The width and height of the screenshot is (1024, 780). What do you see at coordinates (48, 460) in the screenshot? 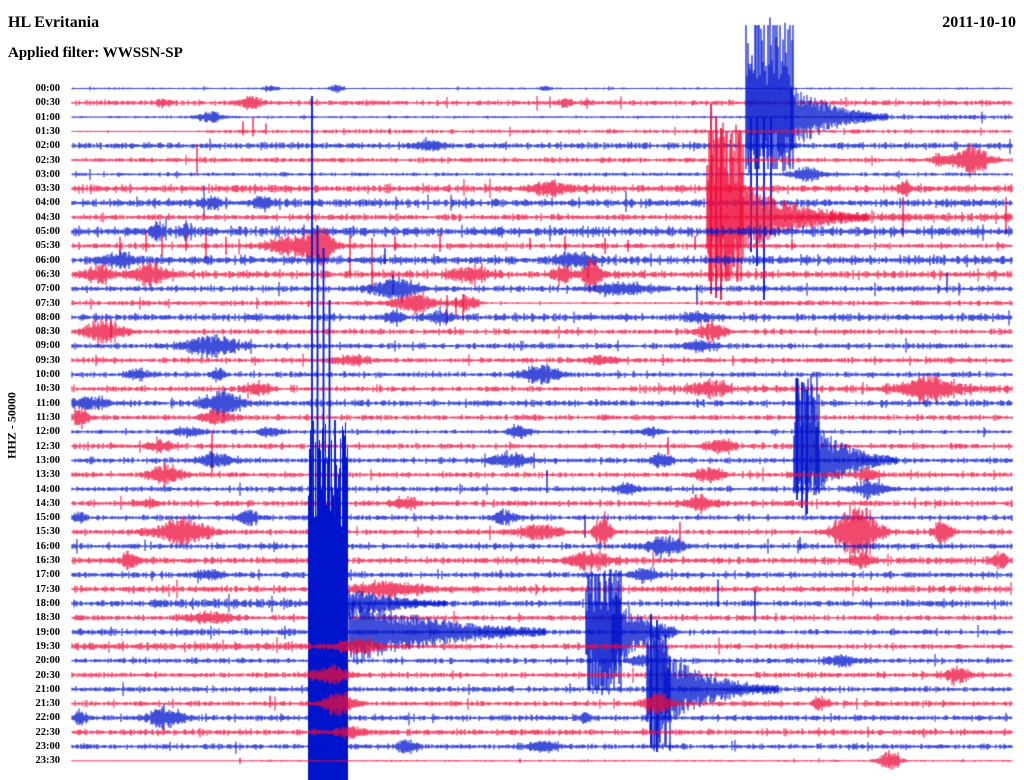
I see `row-time-label: 13:00` at bounding box center [48, 460].